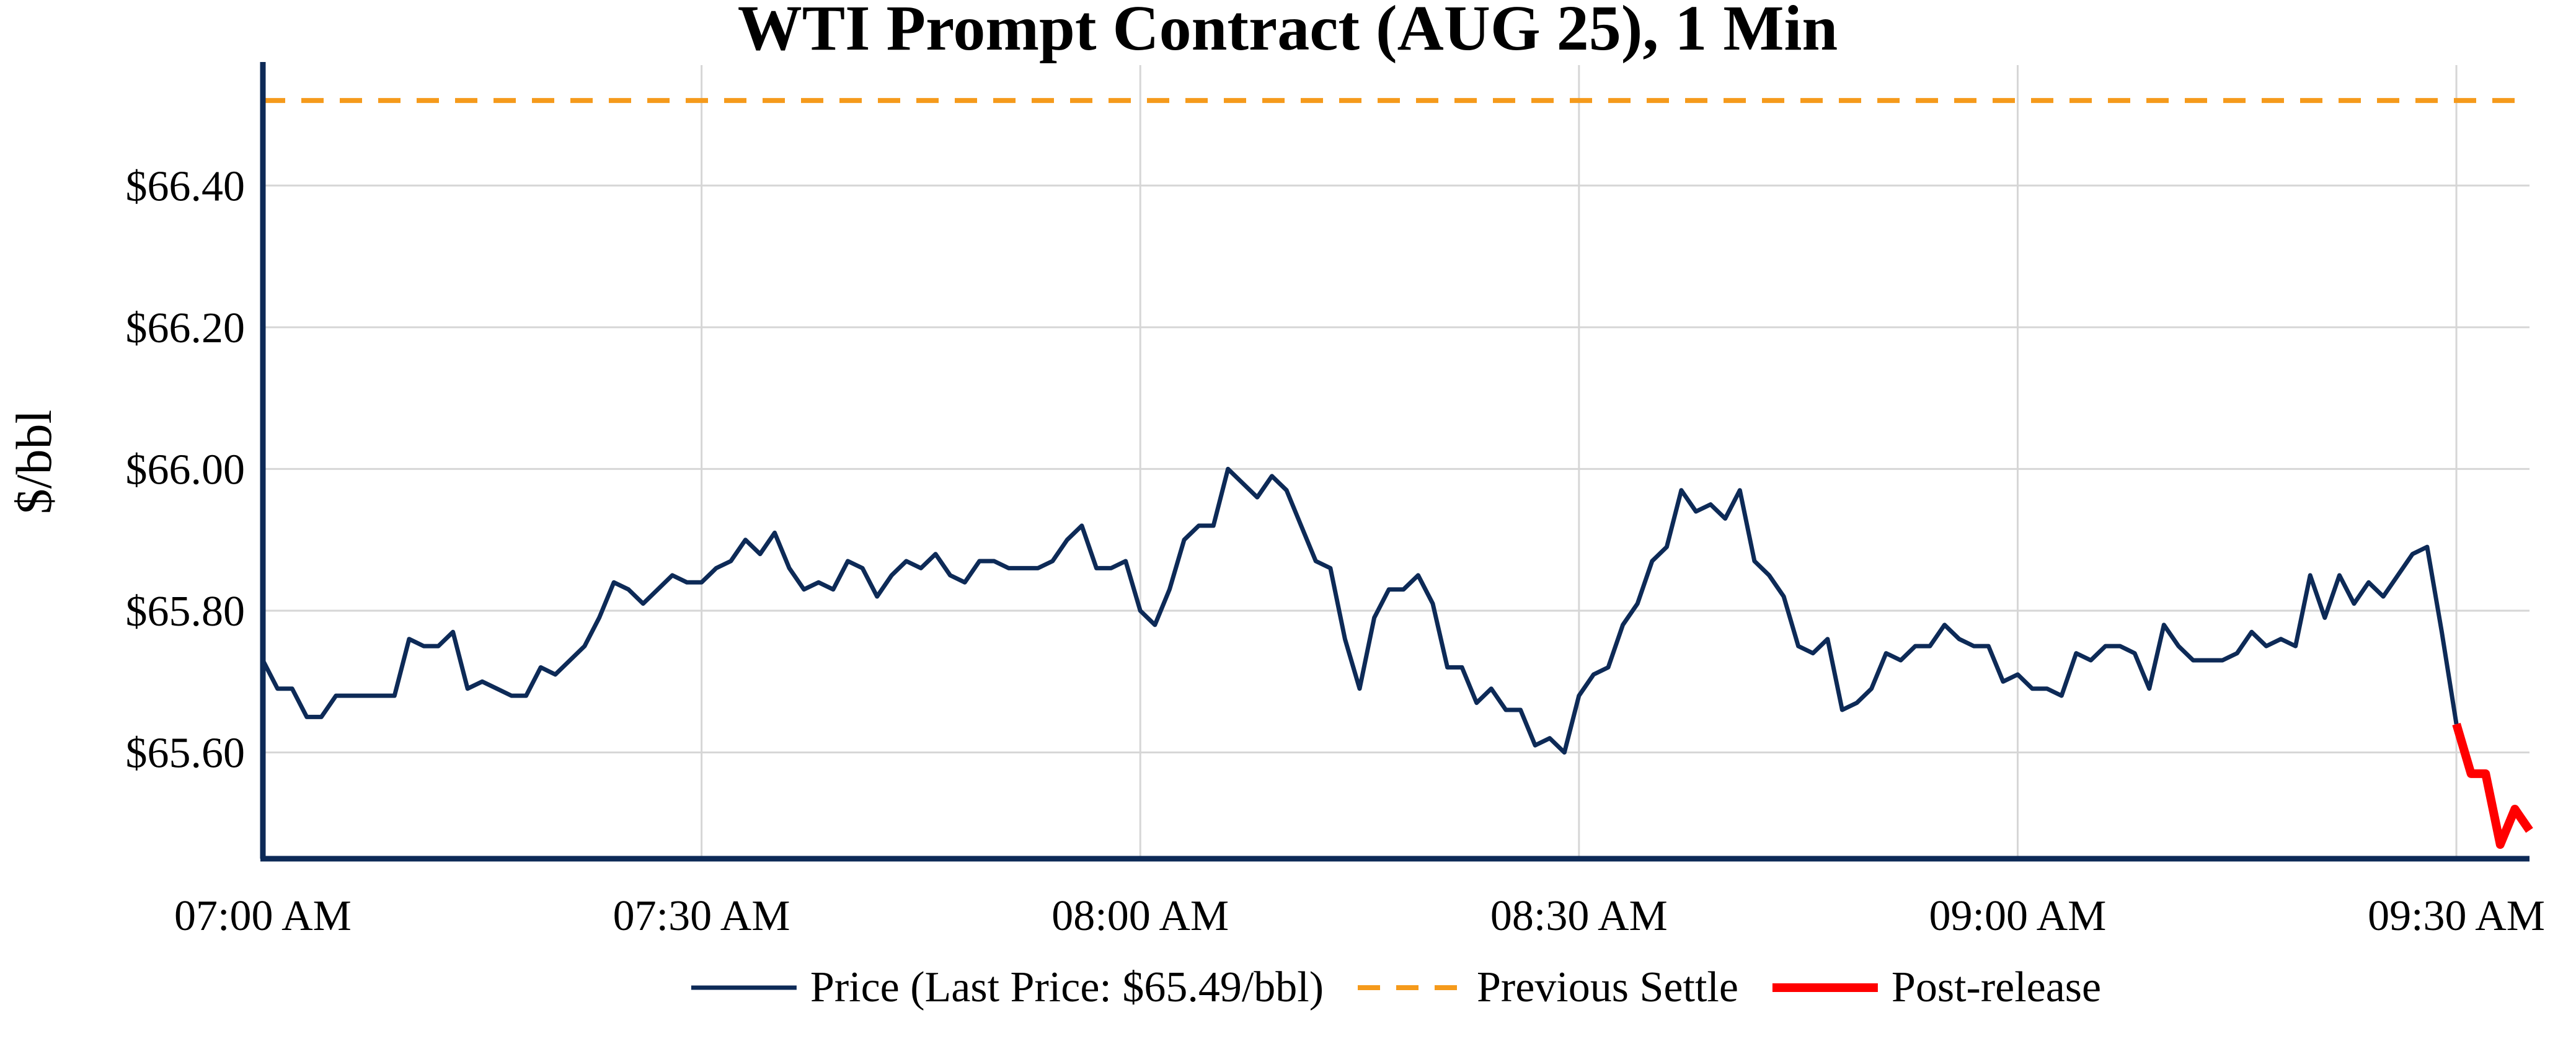 This screenshot has height=1054, width=2576. What do you see at coordinates (1288, 32) in the screenshot?
I see `chart-title: WTI Prompt Contract (AUG 25), 1 Min` at bounding box center [1288, 32].